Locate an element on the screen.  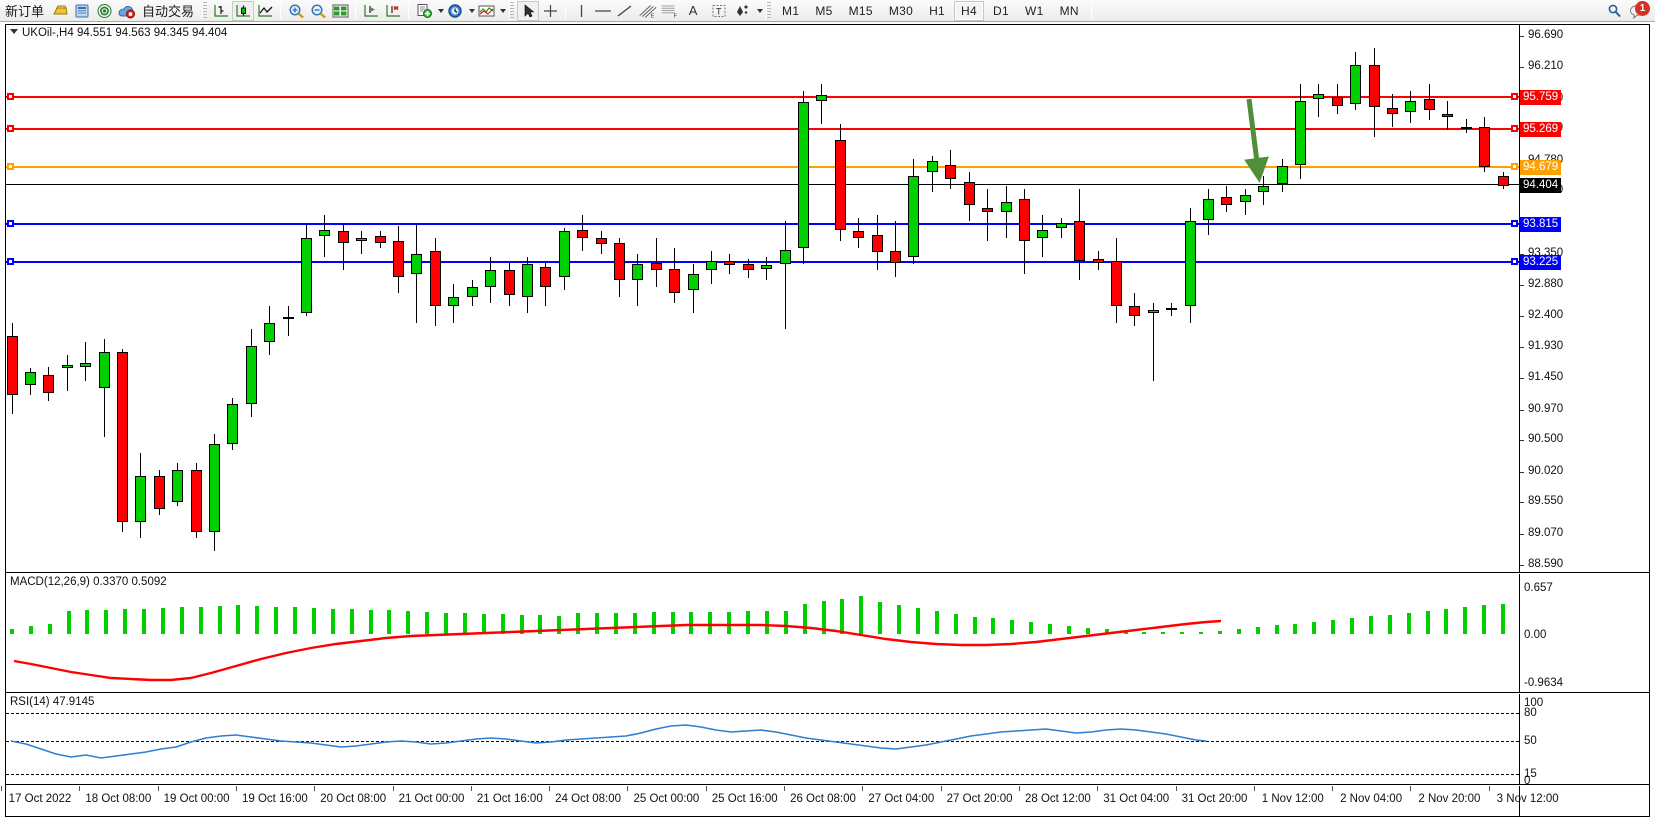
tile-windows-icon is located at coordinates (340, 11).